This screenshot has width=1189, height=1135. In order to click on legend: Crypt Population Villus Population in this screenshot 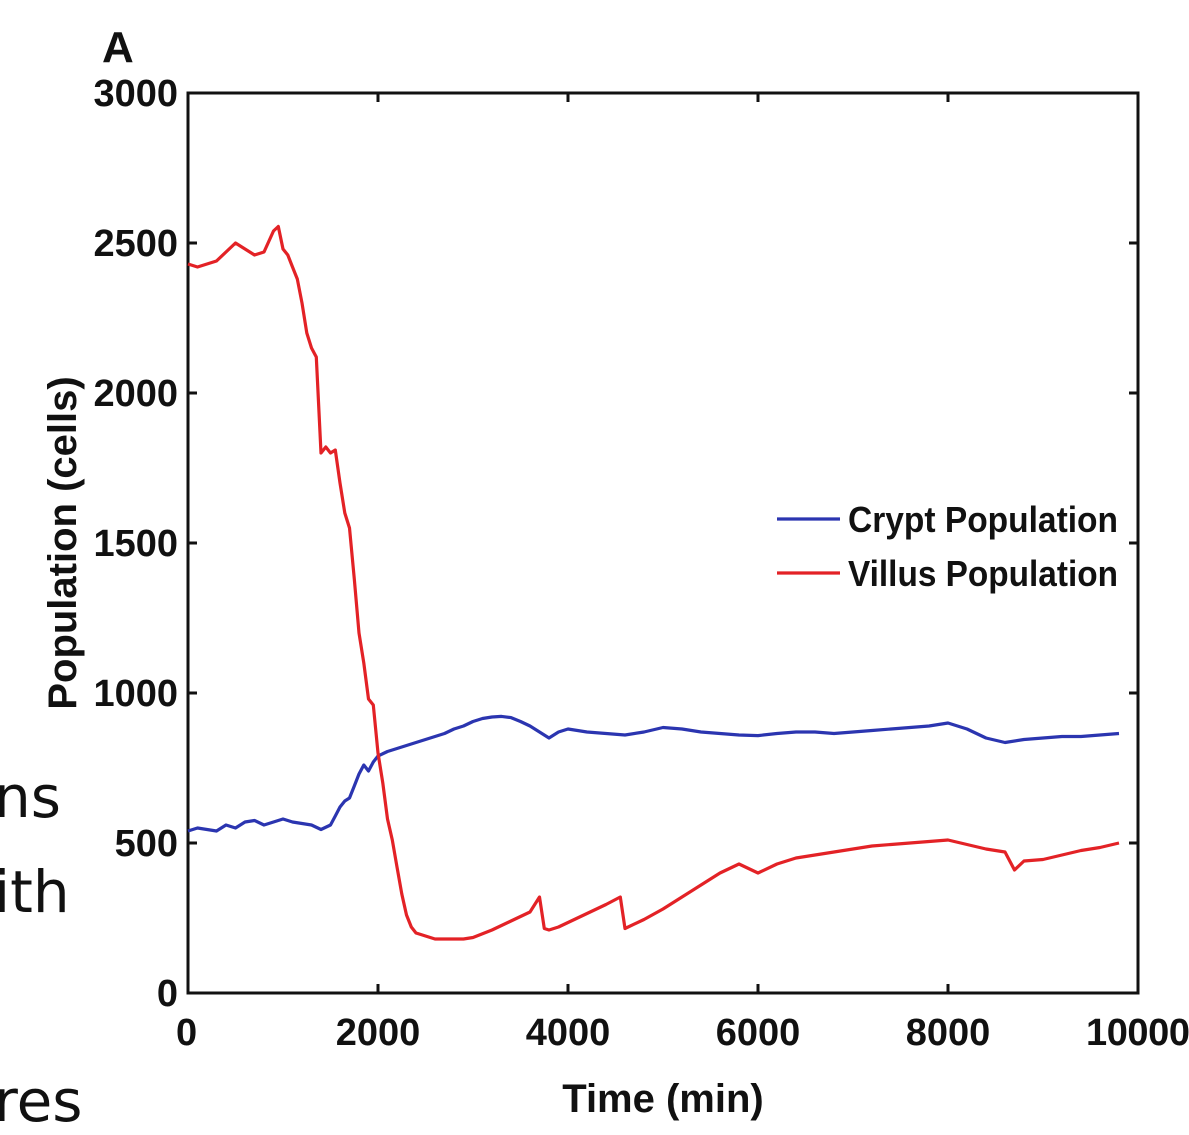, I will do `click(947, 546)`.